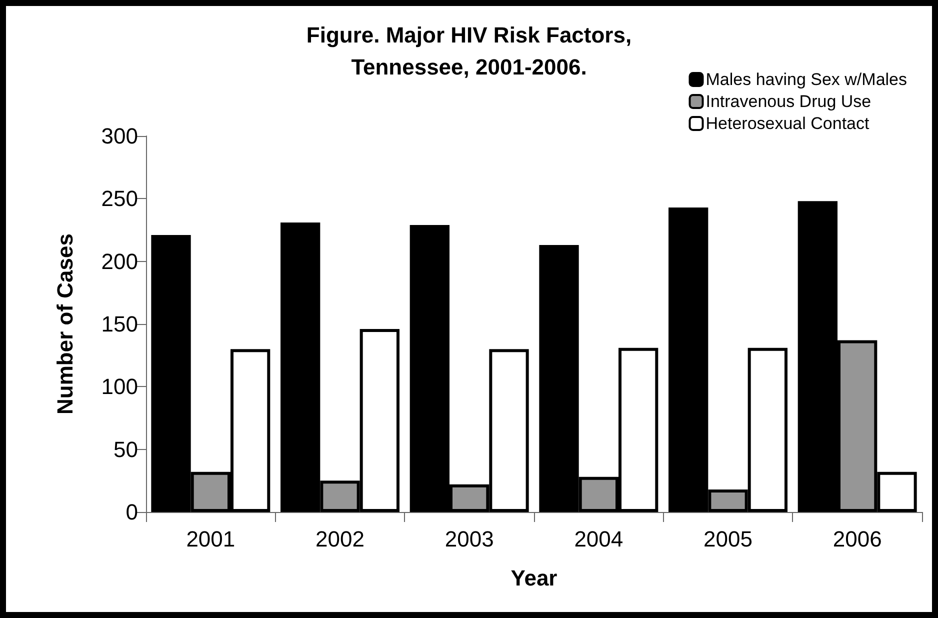 Image resolution: width=938 pixels, height=618 pixels. I want to click on x-tick-label: 2006, so click(857, 539).